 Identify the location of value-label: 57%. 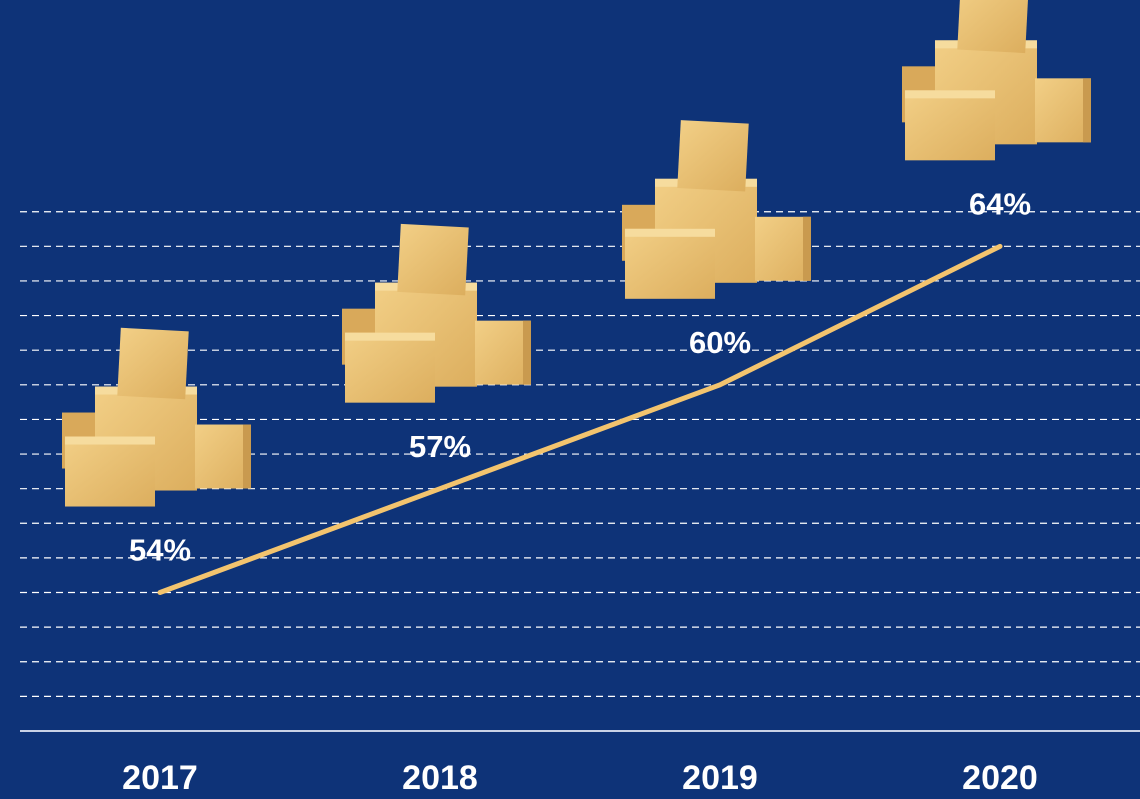
(440, 446).